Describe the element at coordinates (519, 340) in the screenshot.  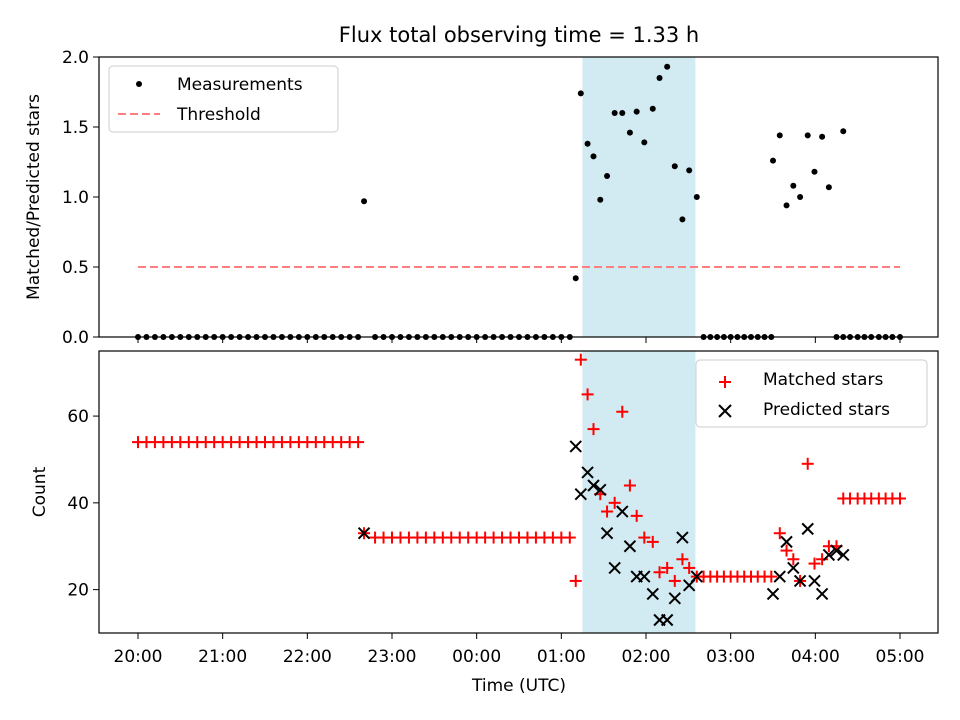
I see `top-x-ticks` at that location.